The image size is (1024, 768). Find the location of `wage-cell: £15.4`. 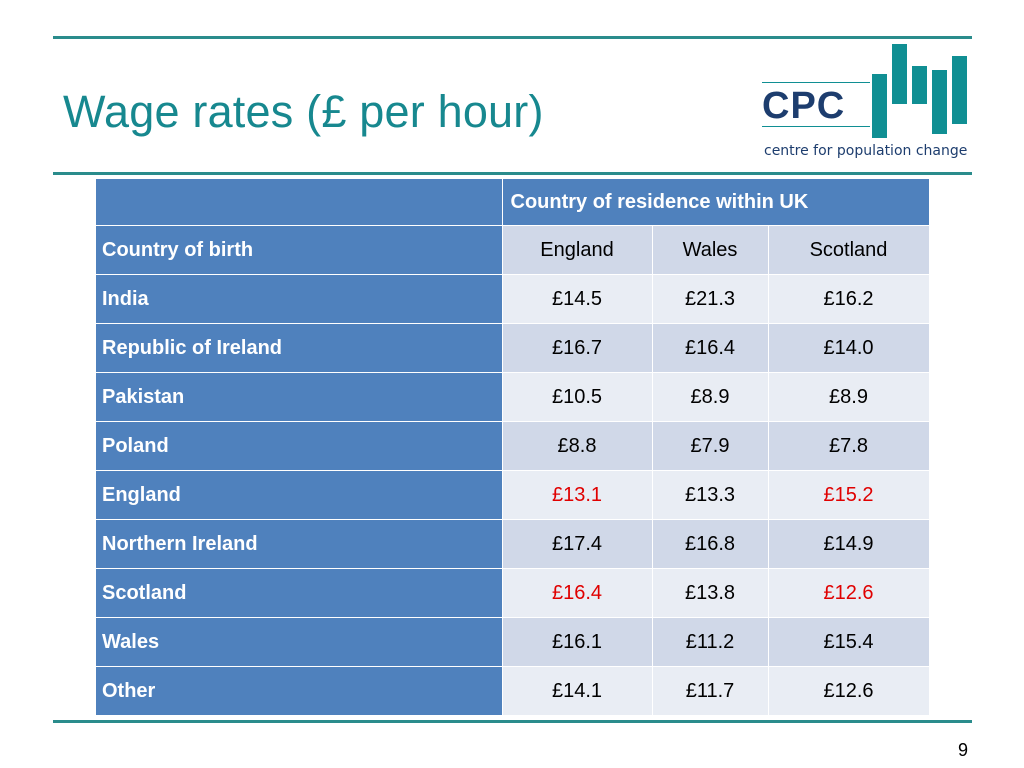

wage-cell: £15.4 is located at coordinates (849, 642).